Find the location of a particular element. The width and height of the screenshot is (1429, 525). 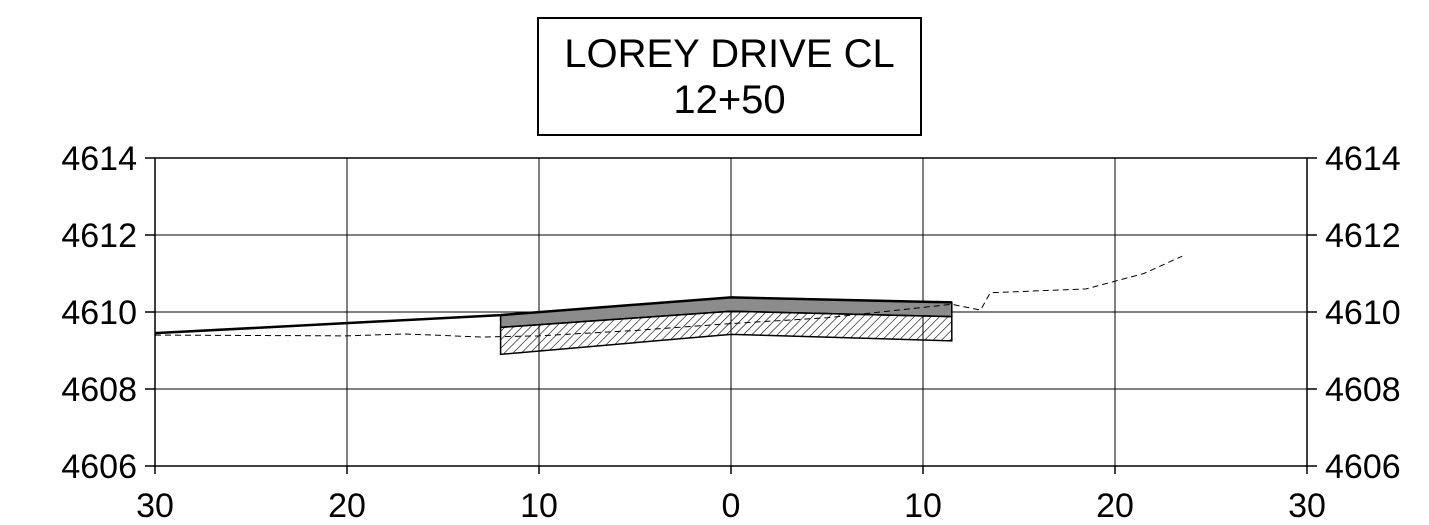

pavement-layers is located at coordinates (726, 326).